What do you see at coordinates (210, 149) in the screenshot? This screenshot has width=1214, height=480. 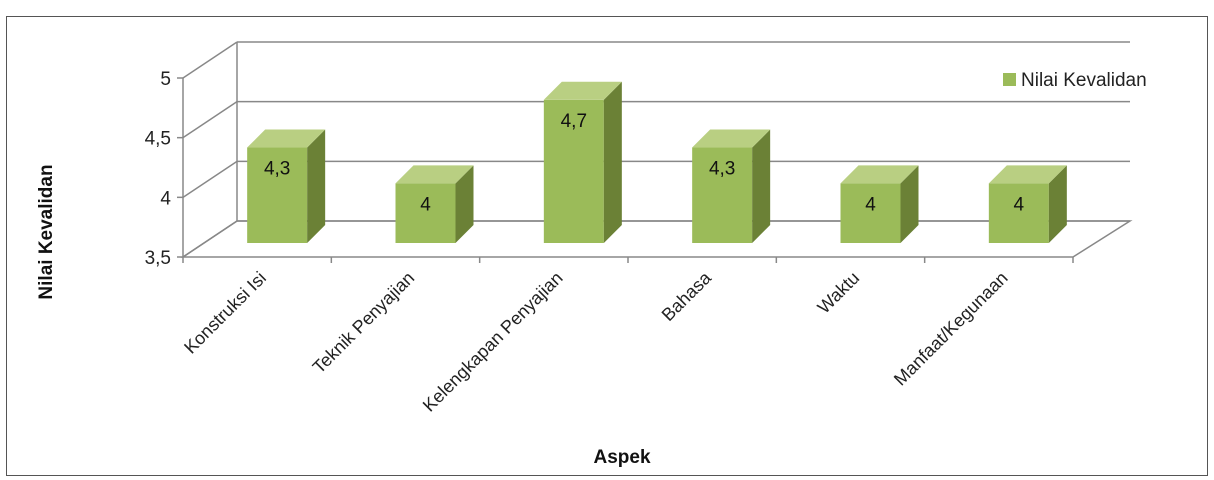 I see `chart-walls` at bounding box center [210, 149].